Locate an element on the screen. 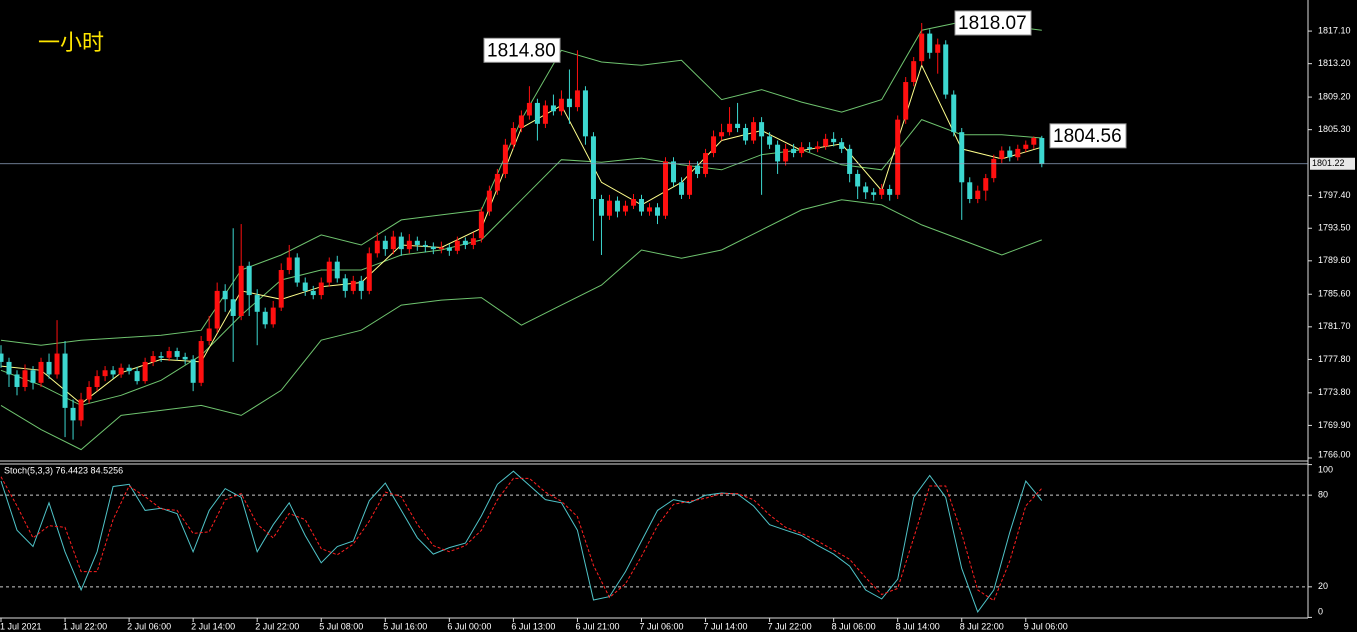 This screenshot has height=632, width=1357. x-tick-label: 1 Jul 22:00 is located at coordinates (85, 626).